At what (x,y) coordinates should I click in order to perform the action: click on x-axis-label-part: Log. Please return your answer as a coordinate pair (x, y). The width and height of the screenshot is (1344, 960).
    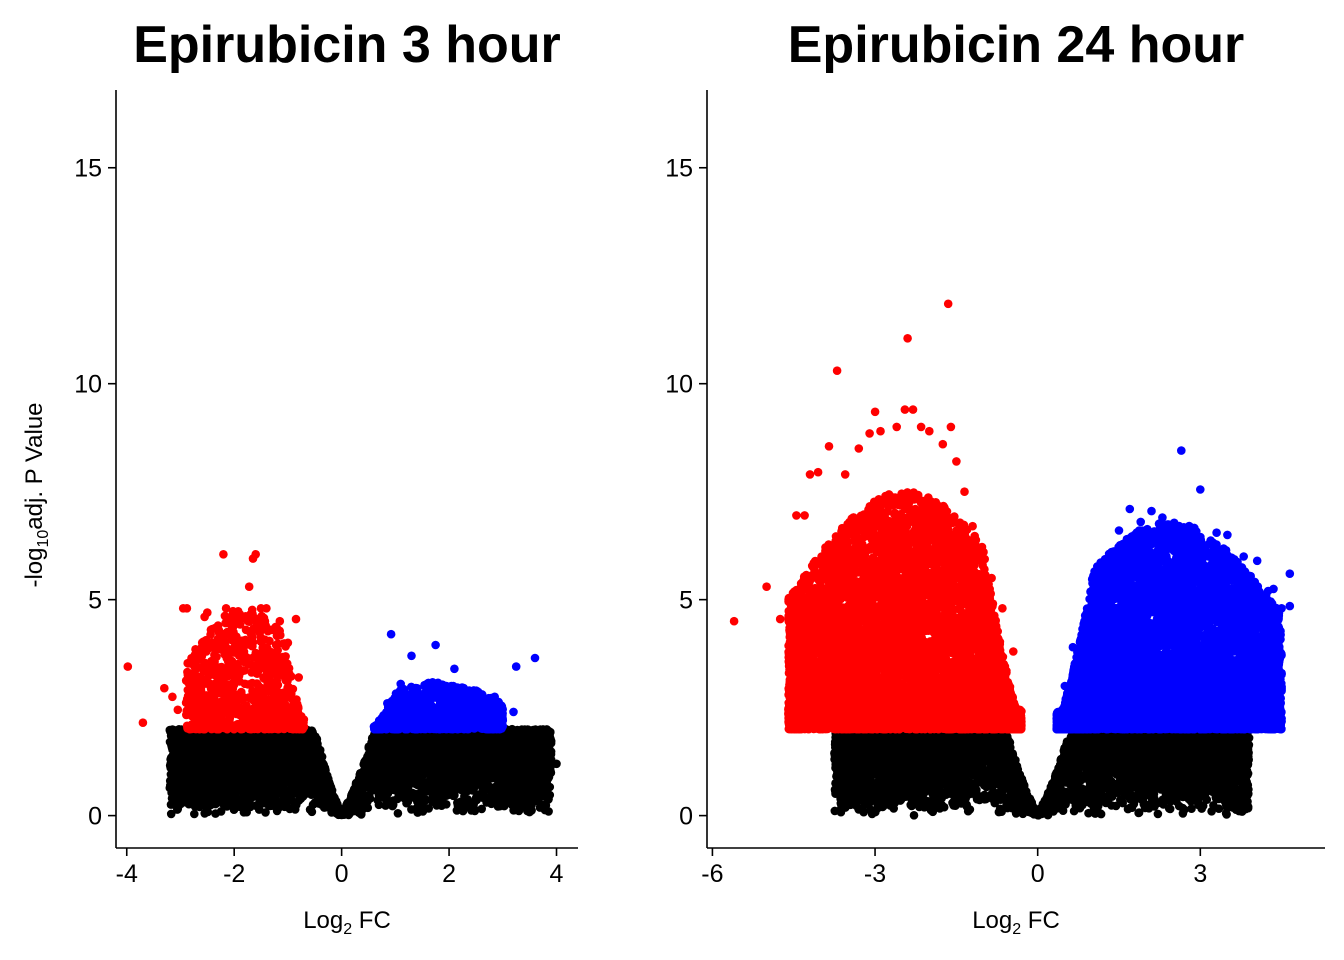
    Looking at the image, I should click on (323, 920).